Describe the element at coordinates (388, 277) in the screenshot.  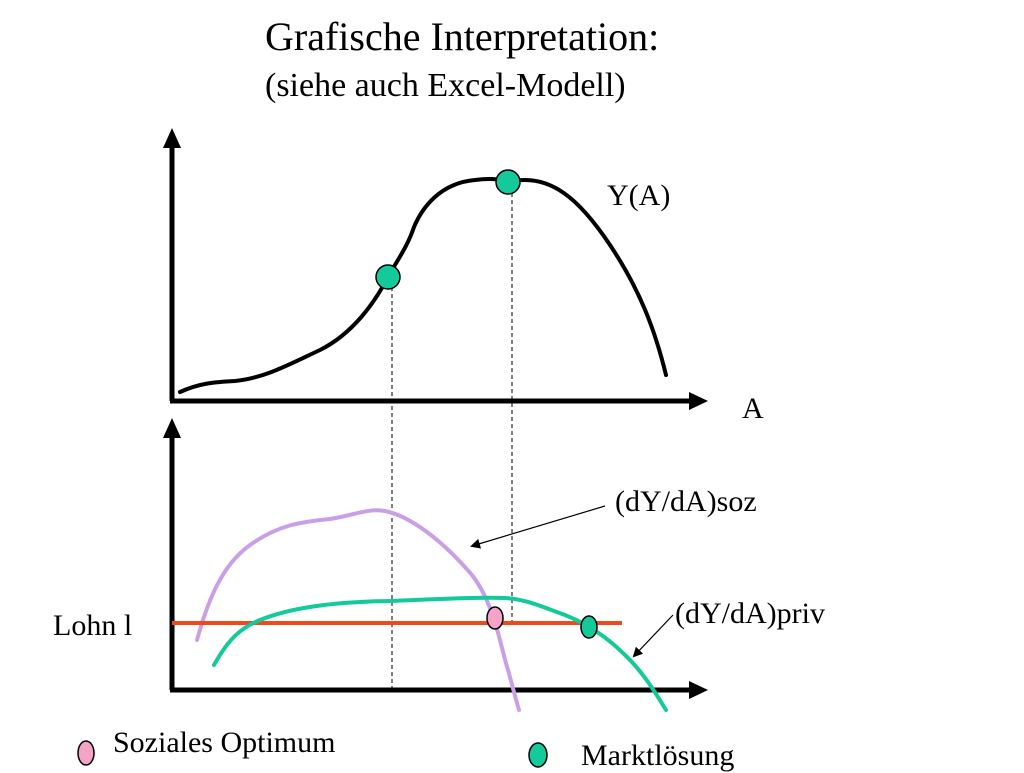
I see `y-curve-point-social` at that location.